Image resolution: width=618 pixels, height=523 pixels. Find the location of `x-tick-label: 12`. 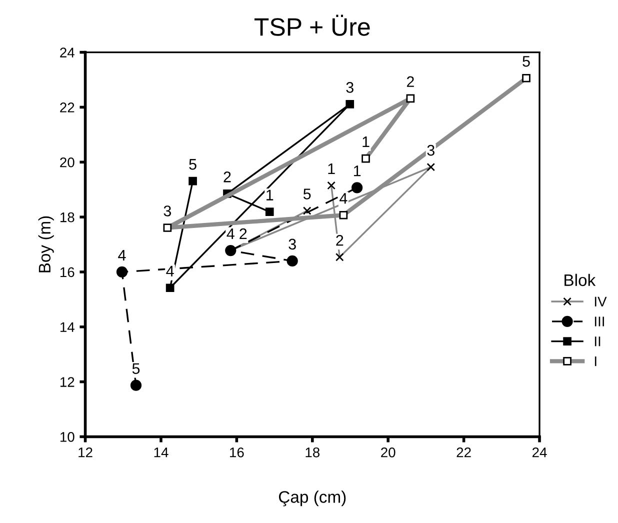

x-tick-label: 12 is located at coordinates (85, 452).